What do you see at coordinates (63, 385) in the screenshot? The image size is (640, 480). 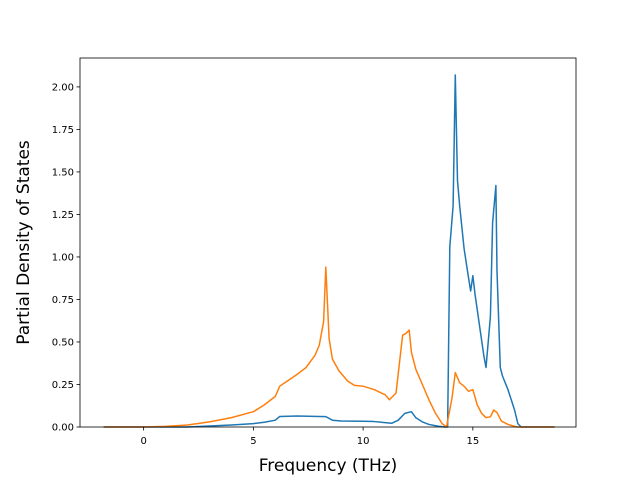 I see `y-tick-label: 0.25` at bounding box center [63, 385].